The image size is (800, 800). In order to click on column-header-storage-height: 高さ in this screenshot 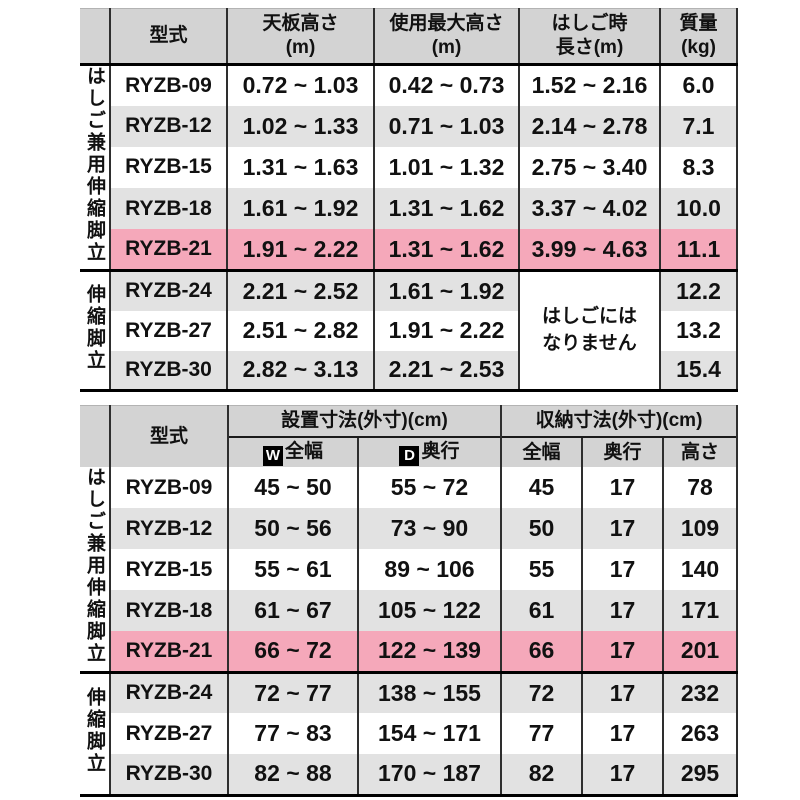, I will do `click(700, 451)`.